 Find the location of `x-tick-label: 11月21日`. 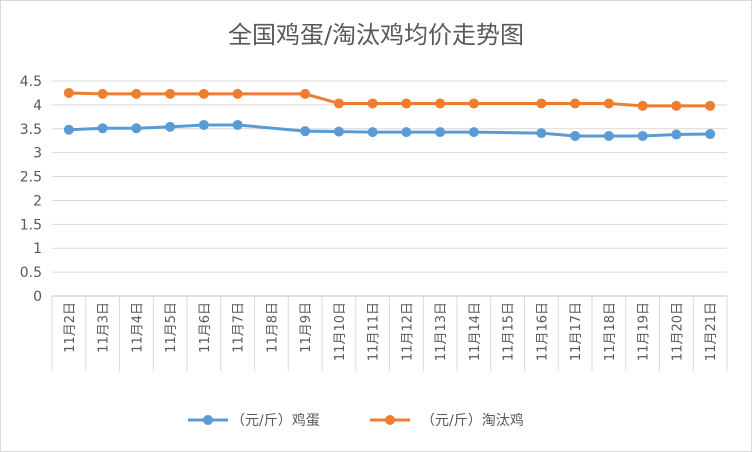

x-tick-label: 11月21日 is located at coordinates (711, 331).